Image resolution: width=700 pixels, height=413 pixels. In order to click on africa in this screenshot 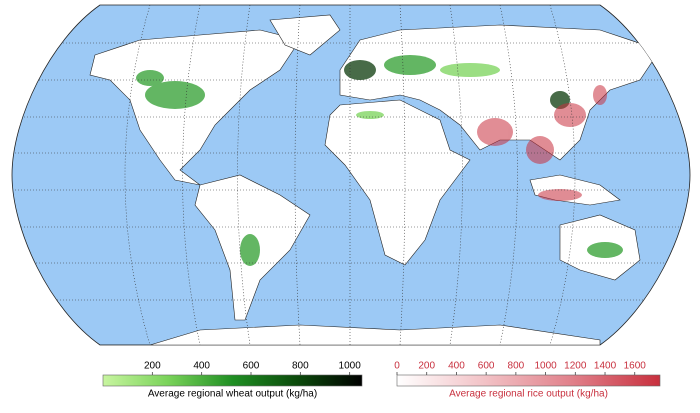, I will do `click(397, 182)`.